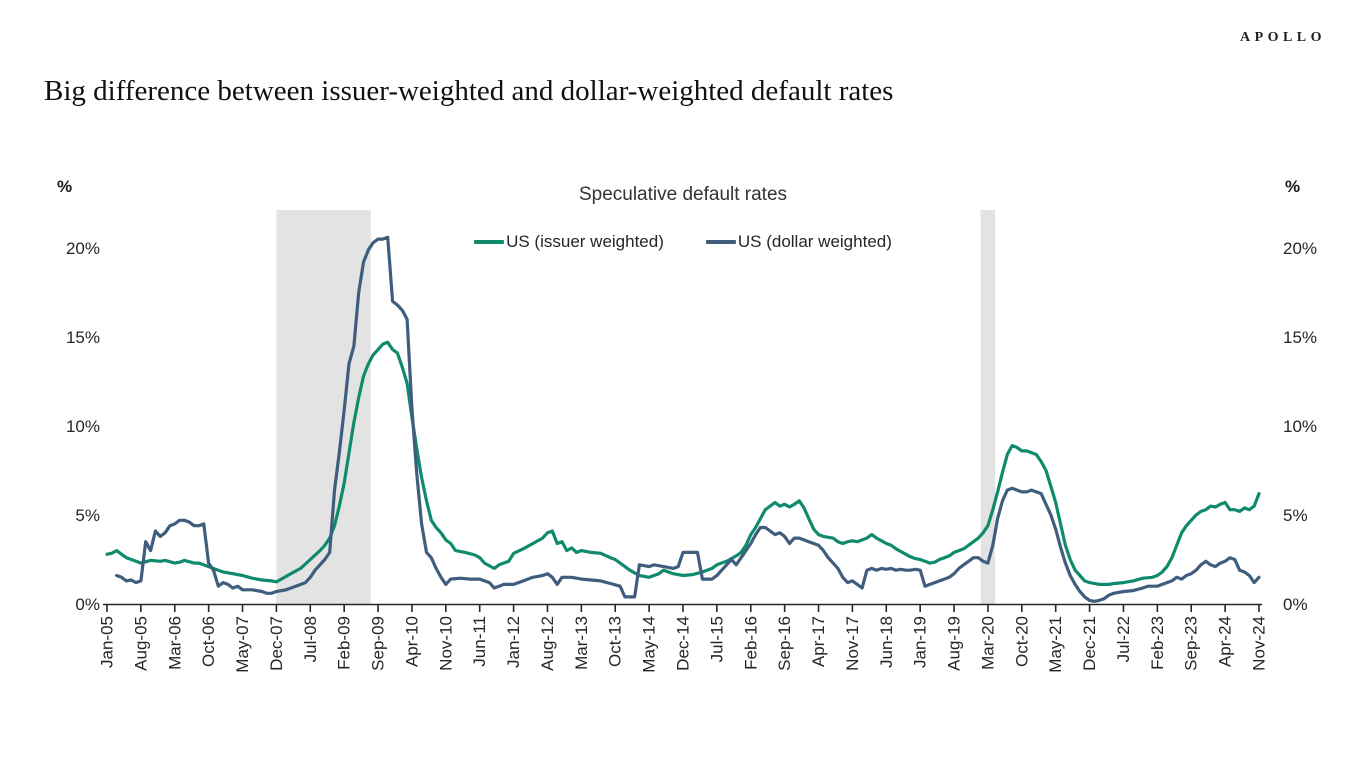 The height and width of the screenshot is (768, 1366). I want to click on x-tick-label: Jul-15, so click(716, 639).